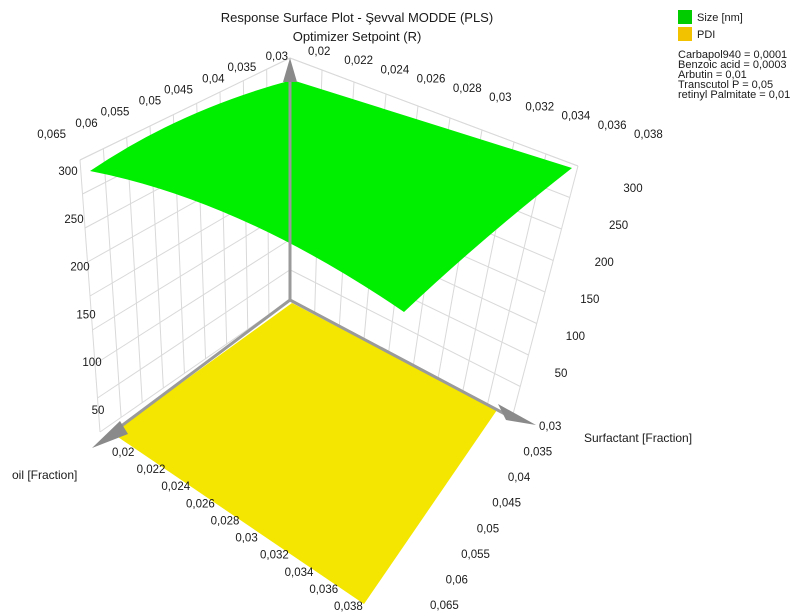 This screenshot has width=812, height=613. What do you see at coordinates (444, 606) in the screenshot?
I see `y-tick-label: 0,065` at bounding box center [444, 606].